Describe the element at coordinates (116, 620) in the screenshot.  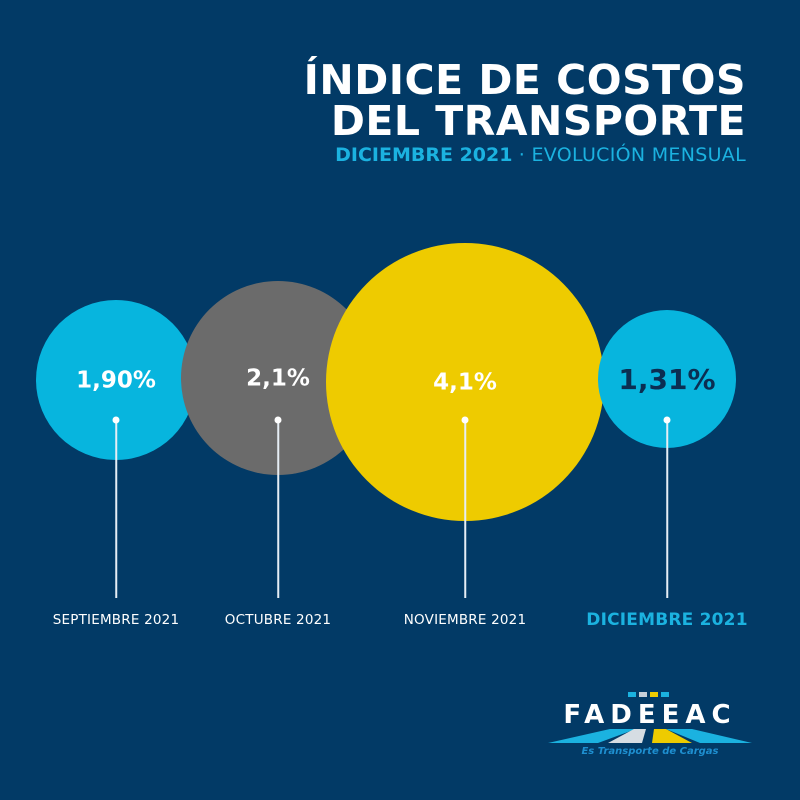
I see `month-label: SEPTIEMBRE 2021` at that location.